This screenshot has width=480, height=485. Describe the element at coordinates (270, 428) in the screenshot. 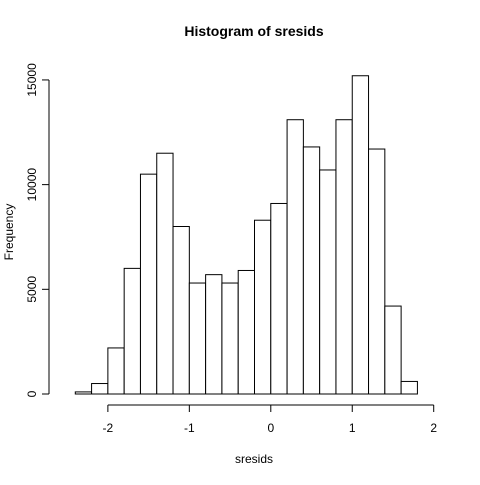

I see `x-tick-label: 0` at that location.